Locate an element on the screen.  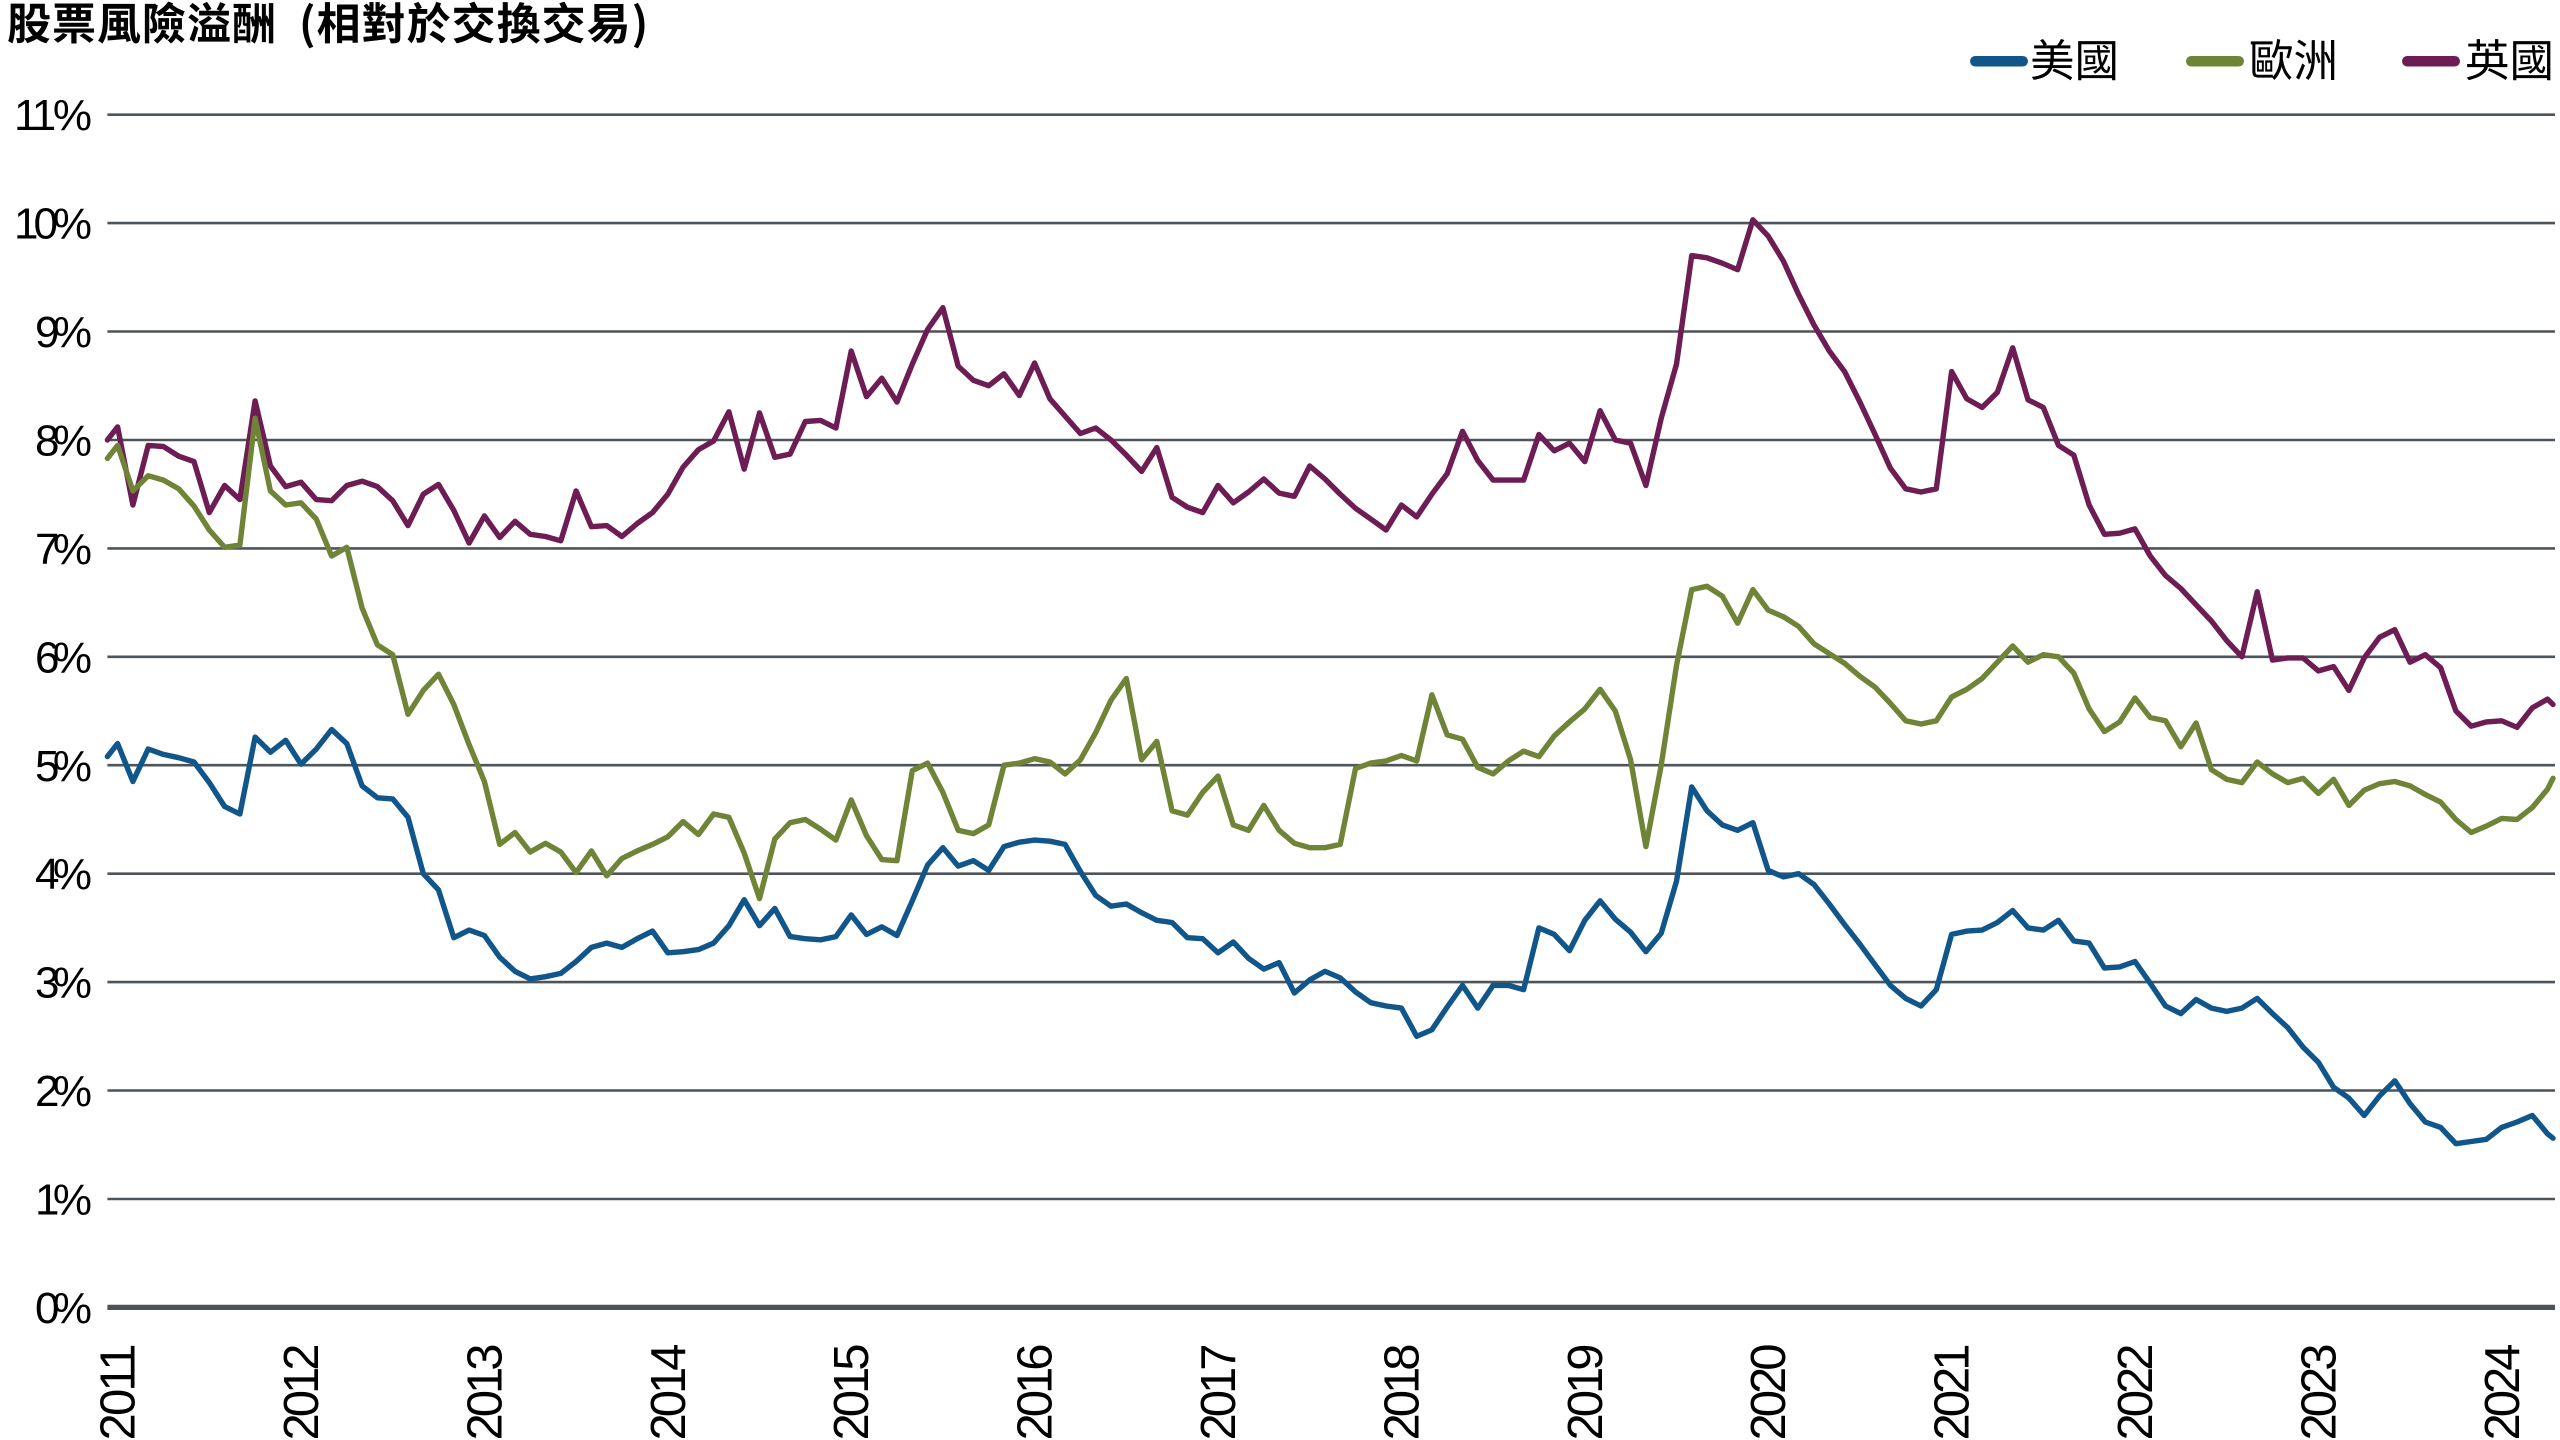
svg-text: 2% is located at coordinates (63, 1091).